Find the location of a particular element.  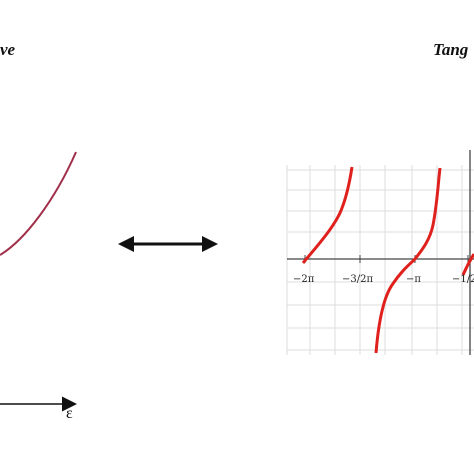

right-panel-title: Tang is located at coordinates (451, 49).